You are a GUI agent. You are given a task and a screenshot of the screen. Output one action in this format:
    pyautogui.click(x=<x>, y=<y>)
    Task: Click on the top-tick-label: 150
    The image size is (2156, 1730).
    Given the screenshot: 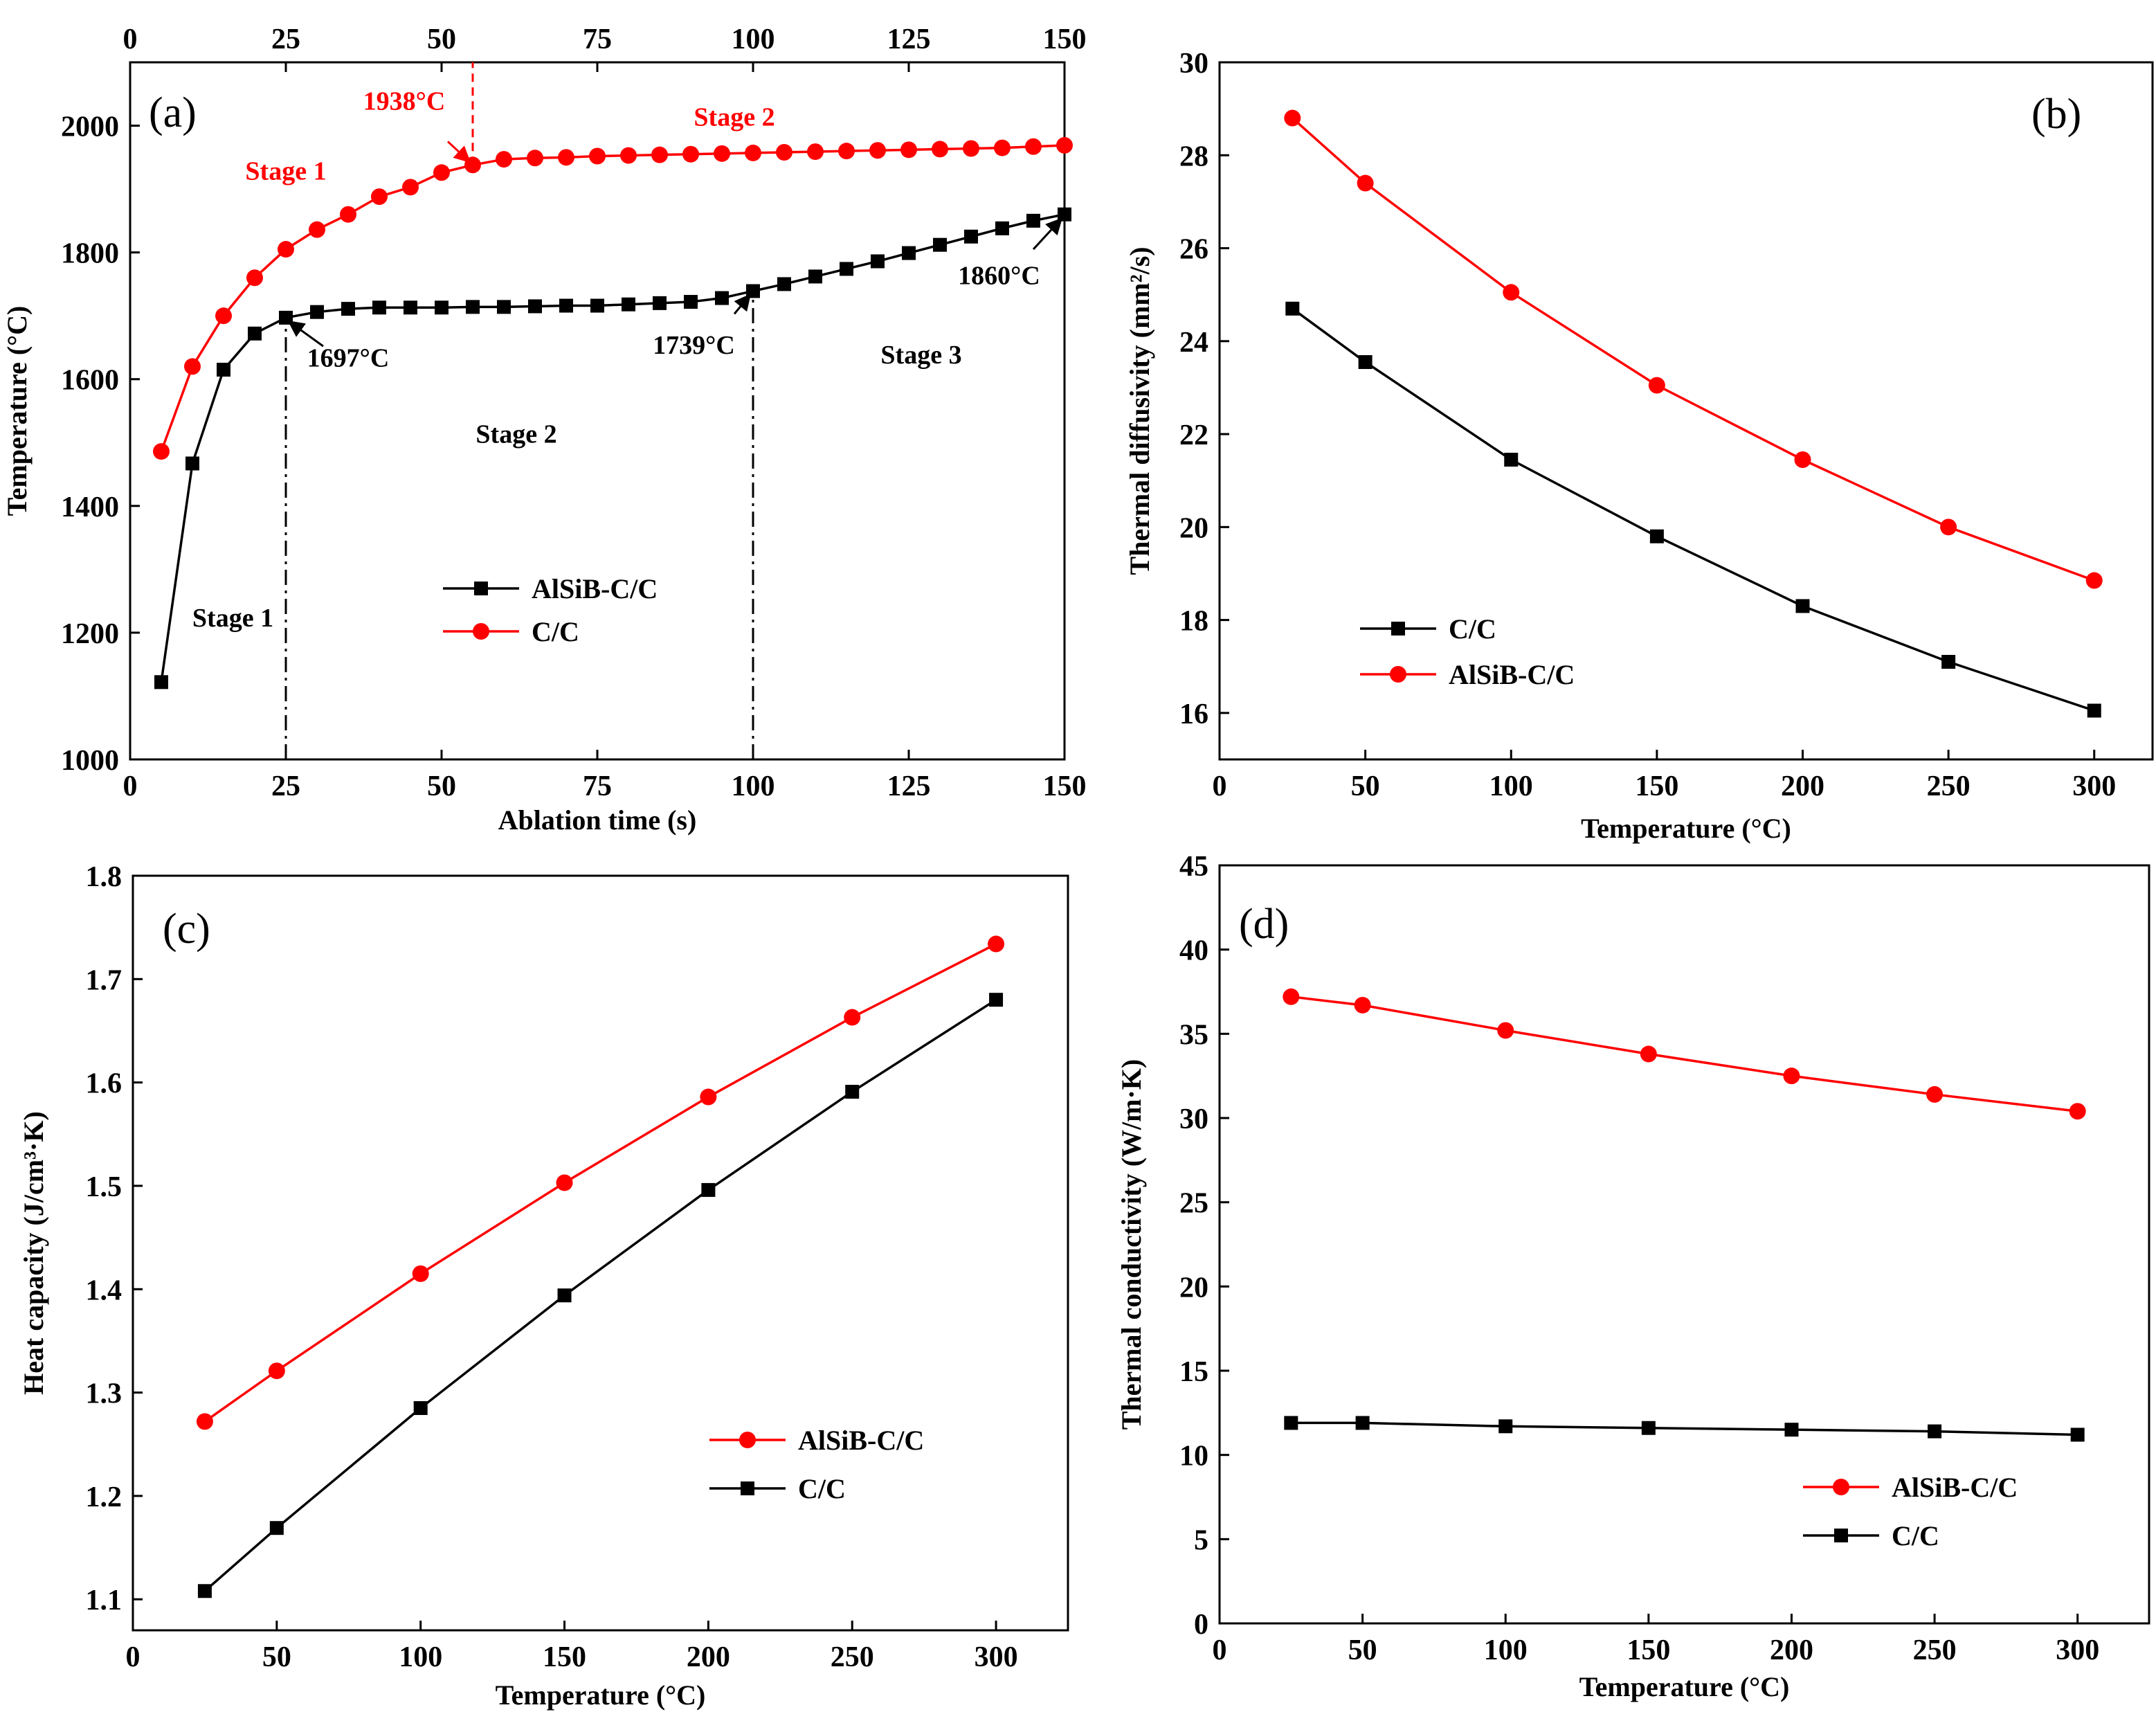 What is the action you would take?
    pyautogui.click(x=1065, y=39)
    